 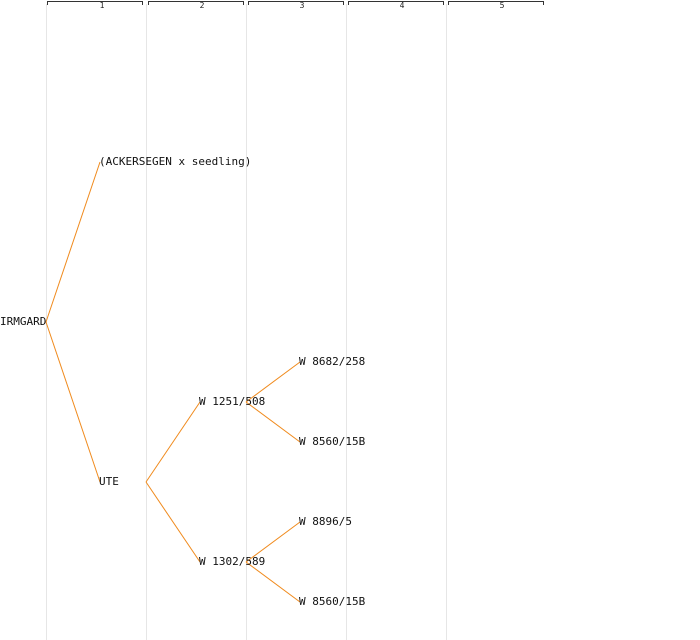 I want to click on node-great-grandparent-4: W 8560/15B, so click(x=332, y=601).